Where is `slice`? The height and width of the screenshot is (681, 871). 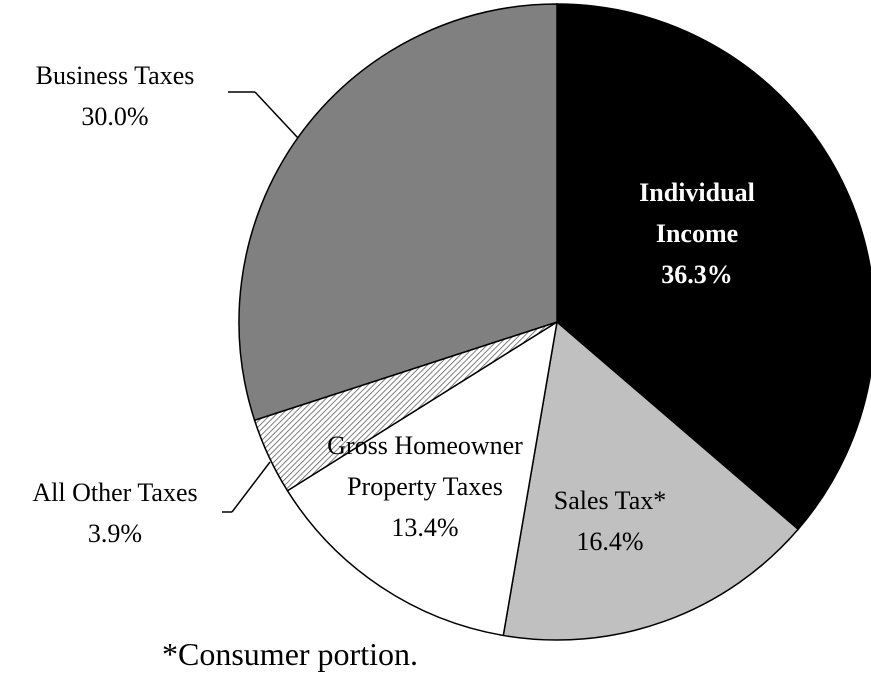
slice is located at coordinates (422, 478).